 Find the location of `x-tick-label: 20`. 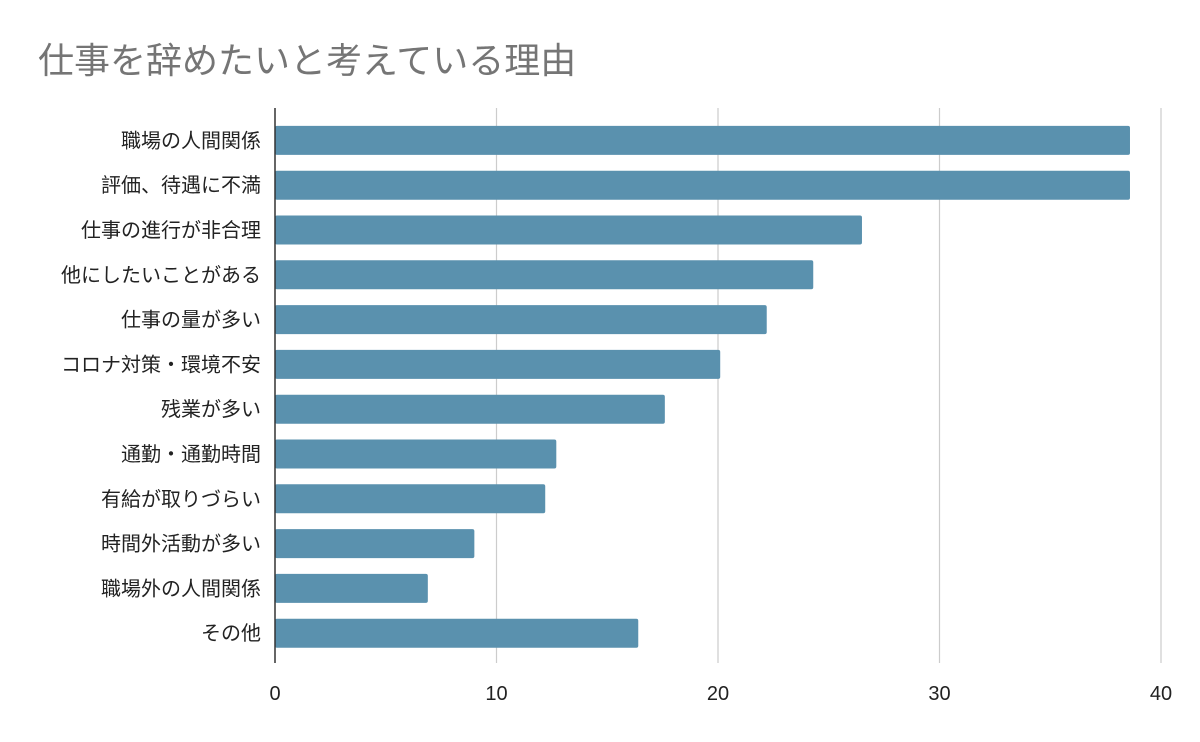

x-tick-label: 20 is located at coordinates (718, 694).